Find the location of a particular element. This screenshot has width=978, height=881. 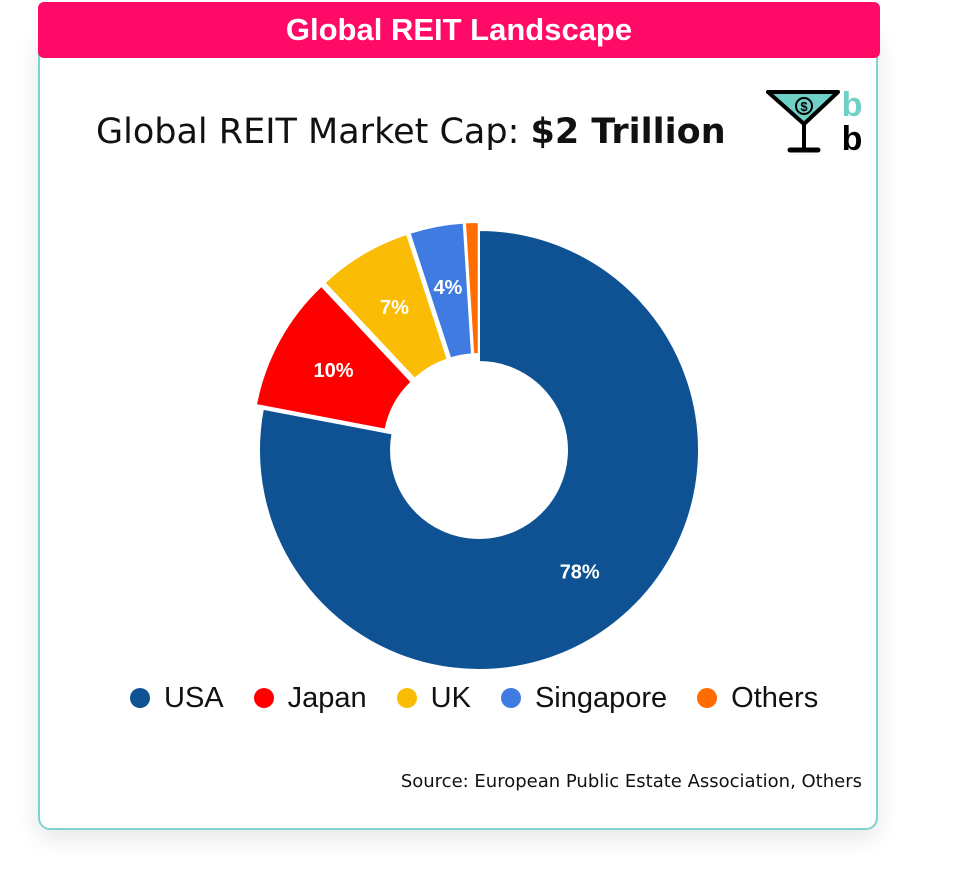

legend-swatch-usa is located at coordinates (140, 698).